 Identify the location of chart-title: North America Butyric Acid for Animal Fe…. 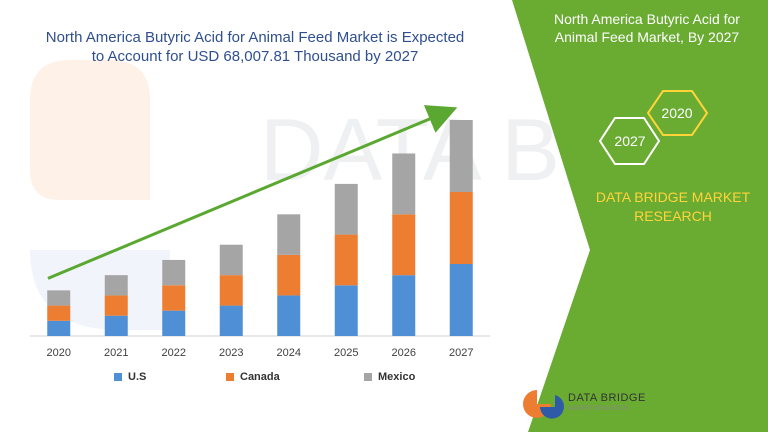
(255, 47).